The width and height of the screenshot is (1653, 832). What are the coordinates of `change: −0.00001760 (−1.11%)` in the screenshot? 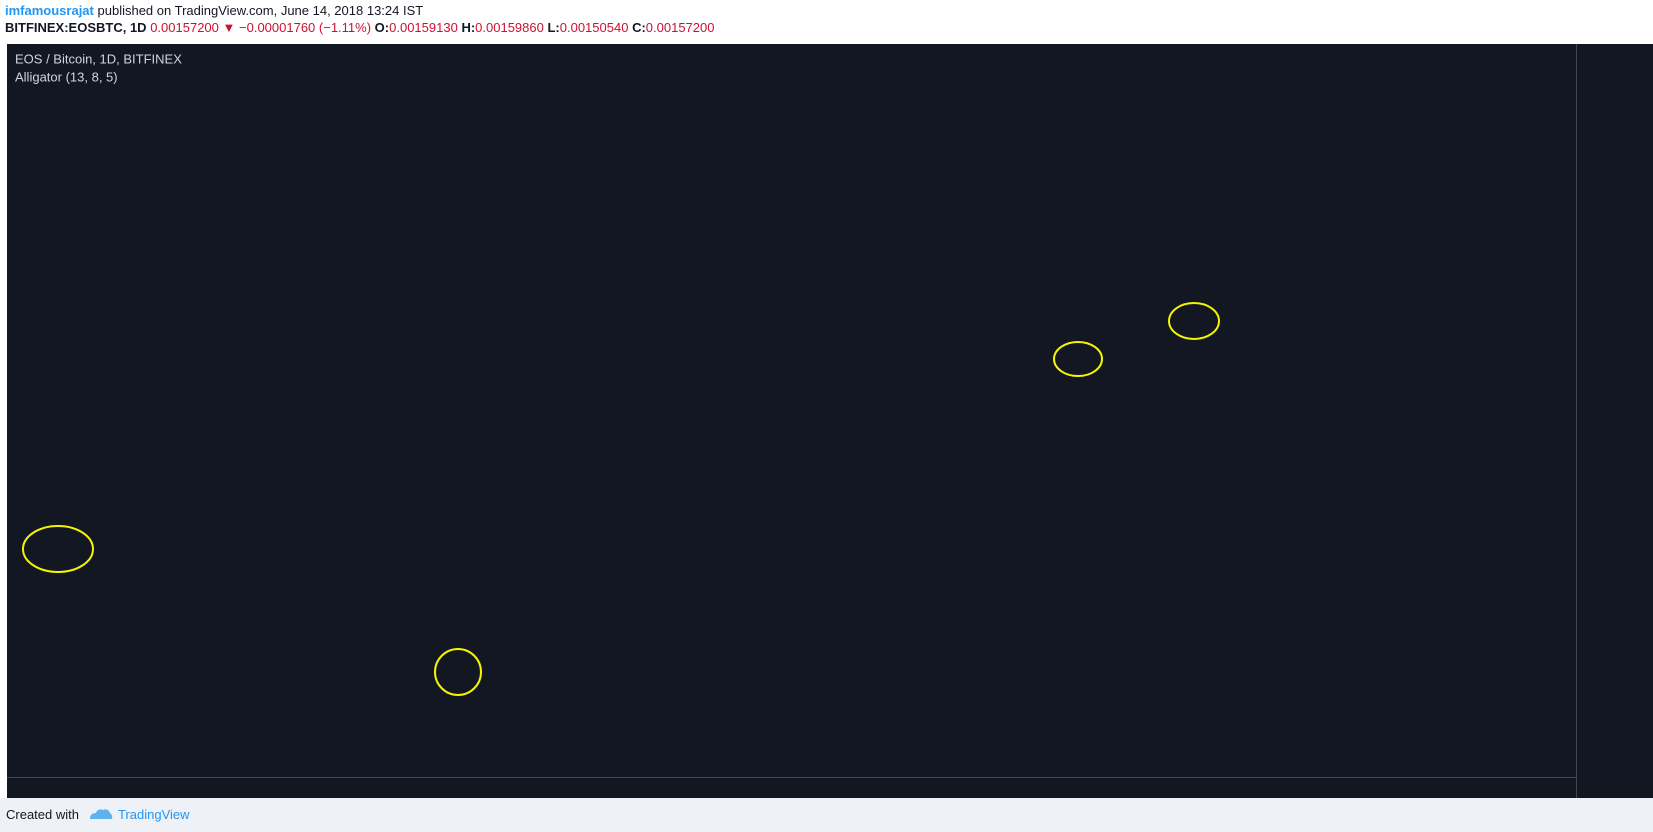 It's located at (305, 27).